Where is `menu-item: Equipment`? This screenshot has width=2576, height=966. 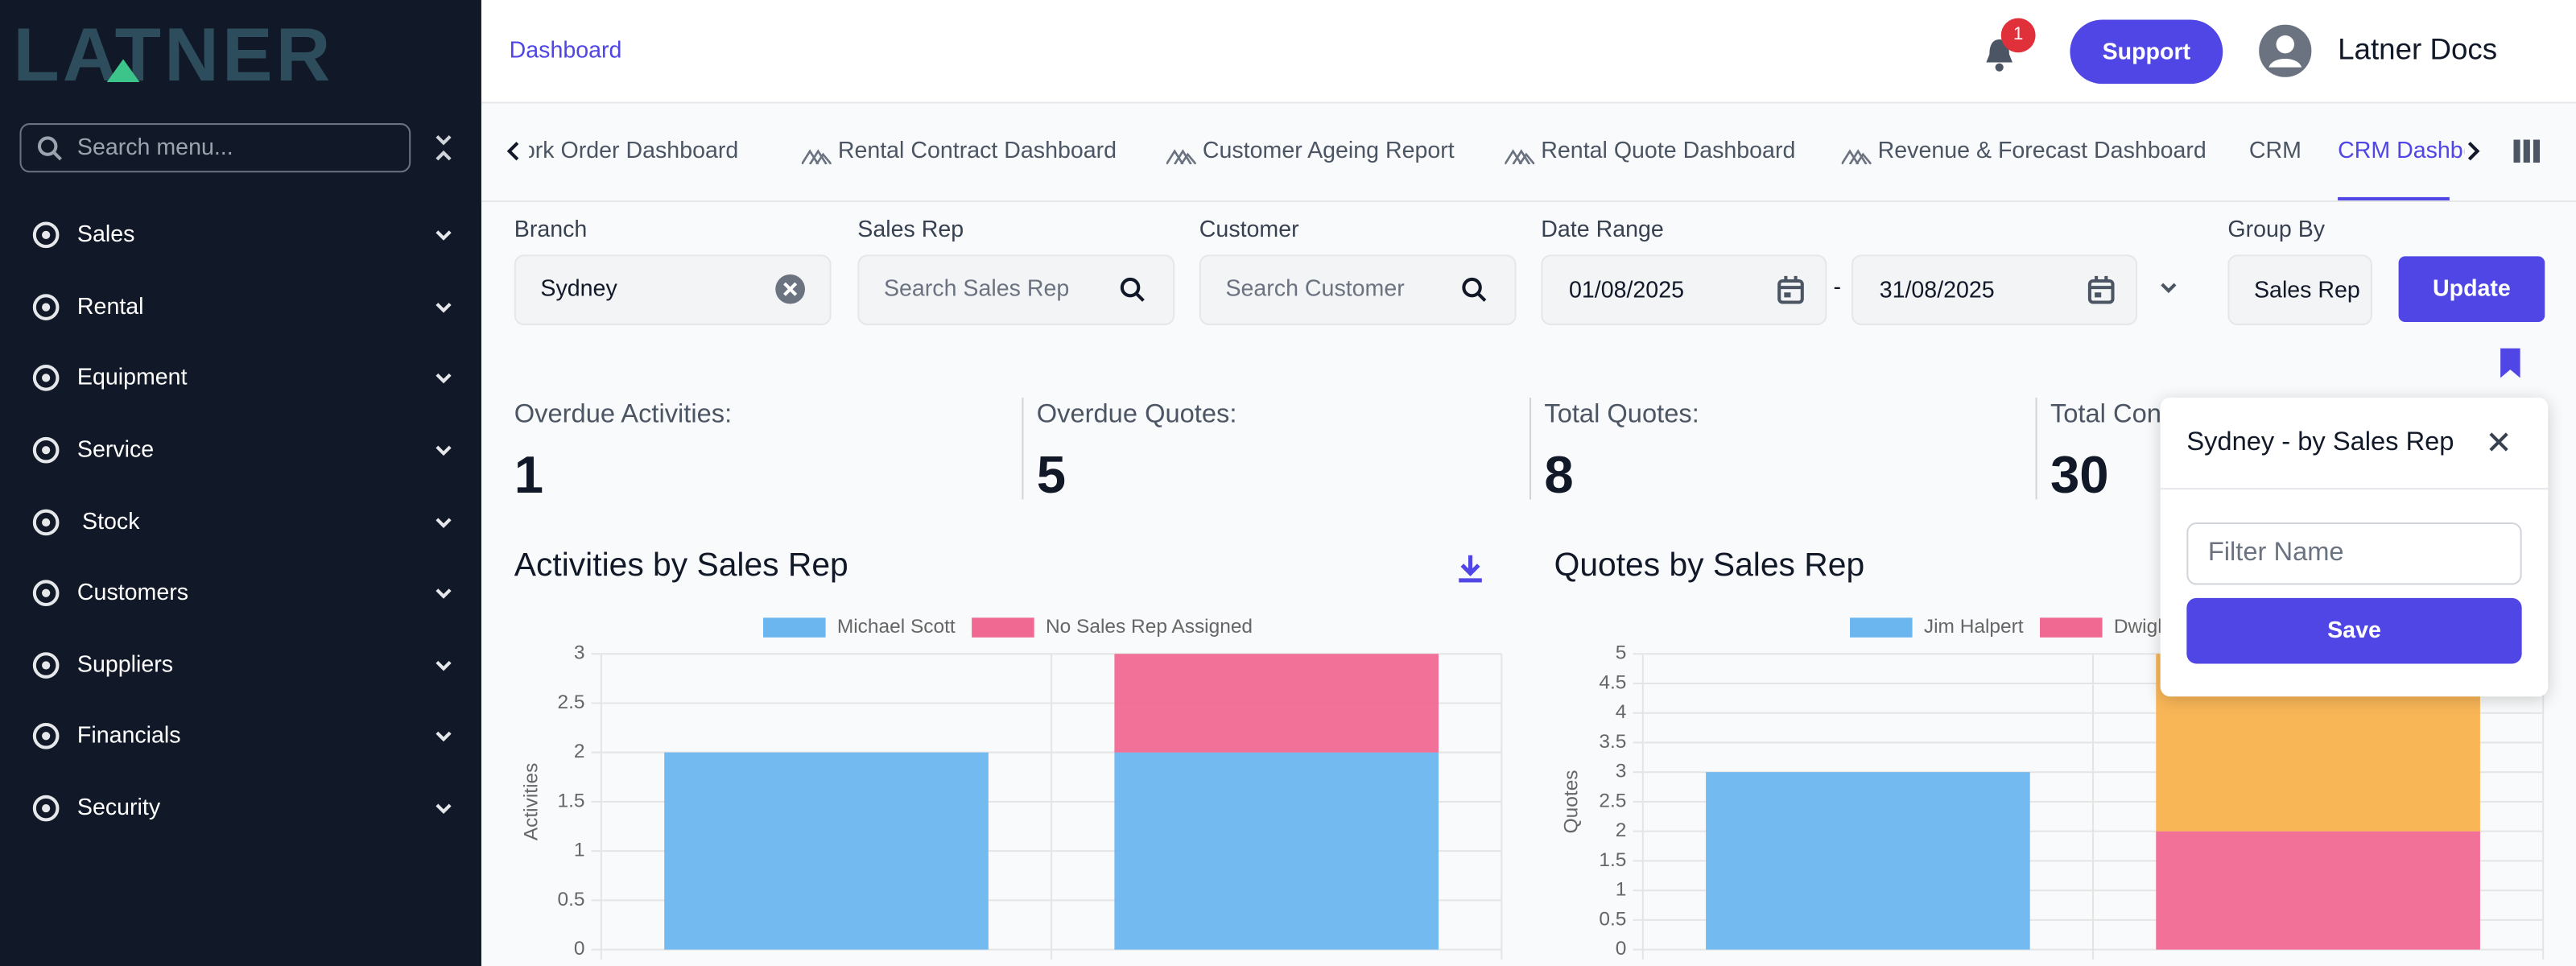 menu-item: Equipment is located at coordinates (132, 376).